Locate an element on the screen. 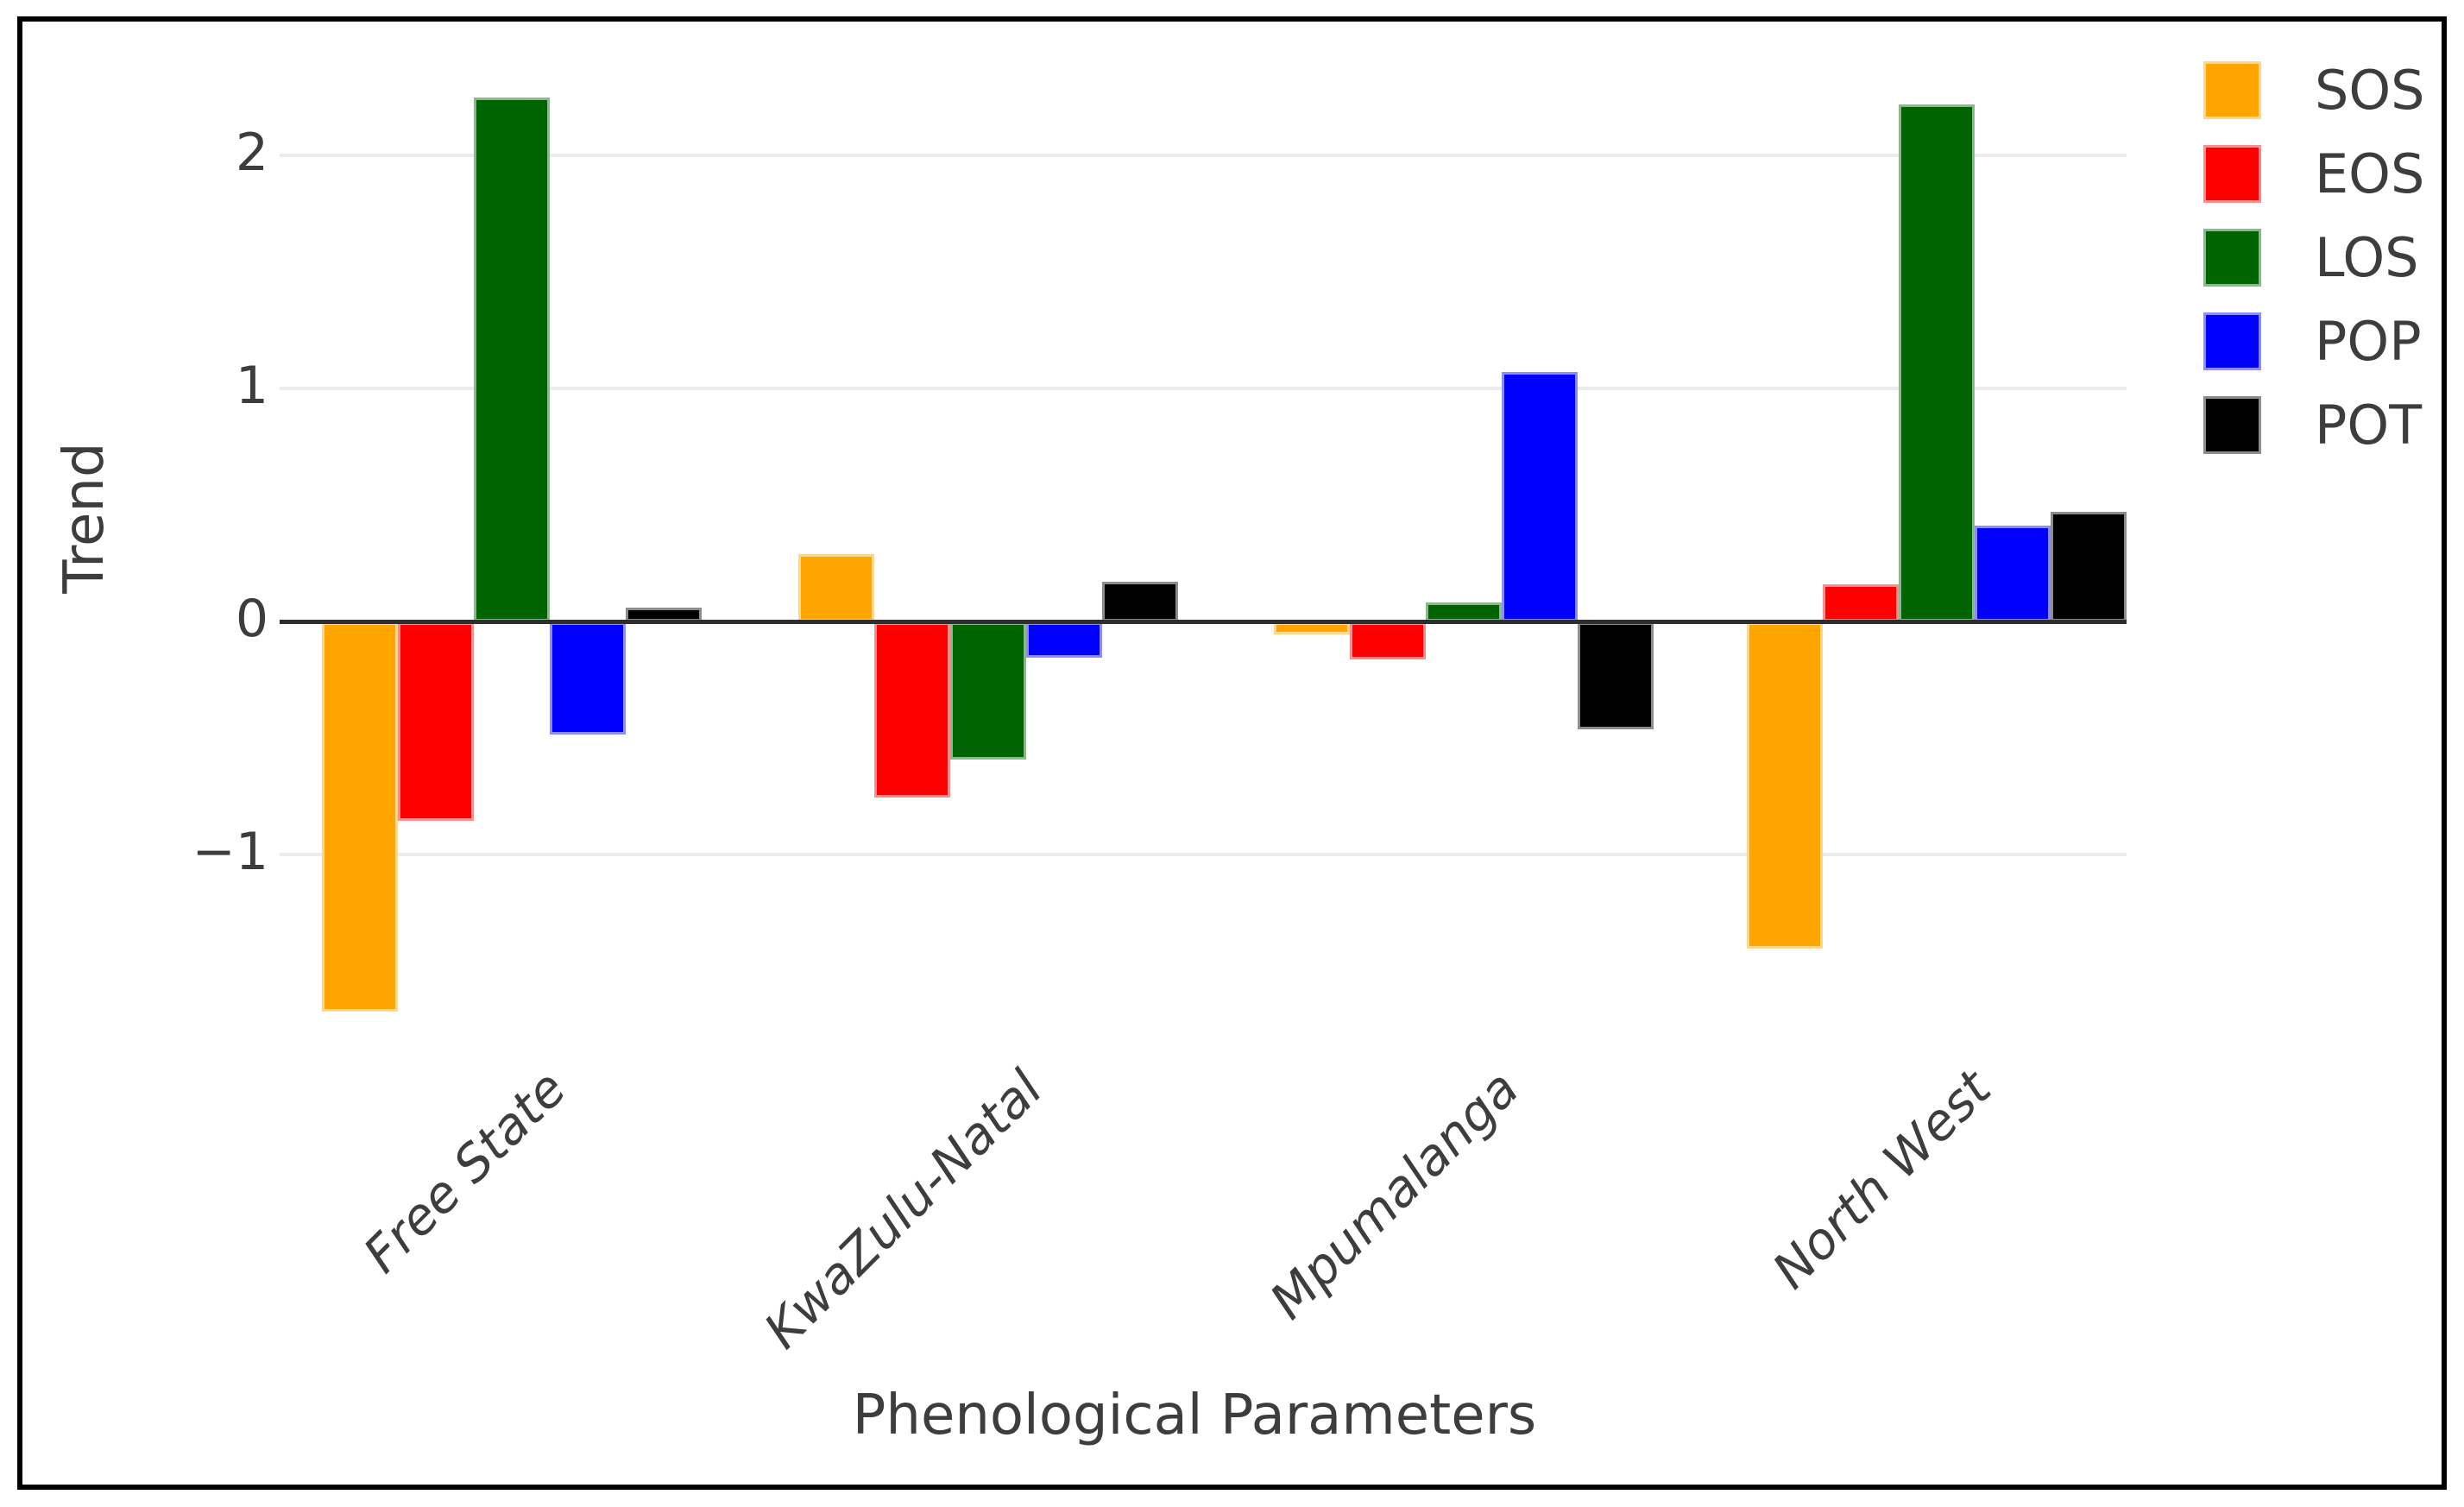  legend-item-pop: POP is located at coordinates (2314, 341).